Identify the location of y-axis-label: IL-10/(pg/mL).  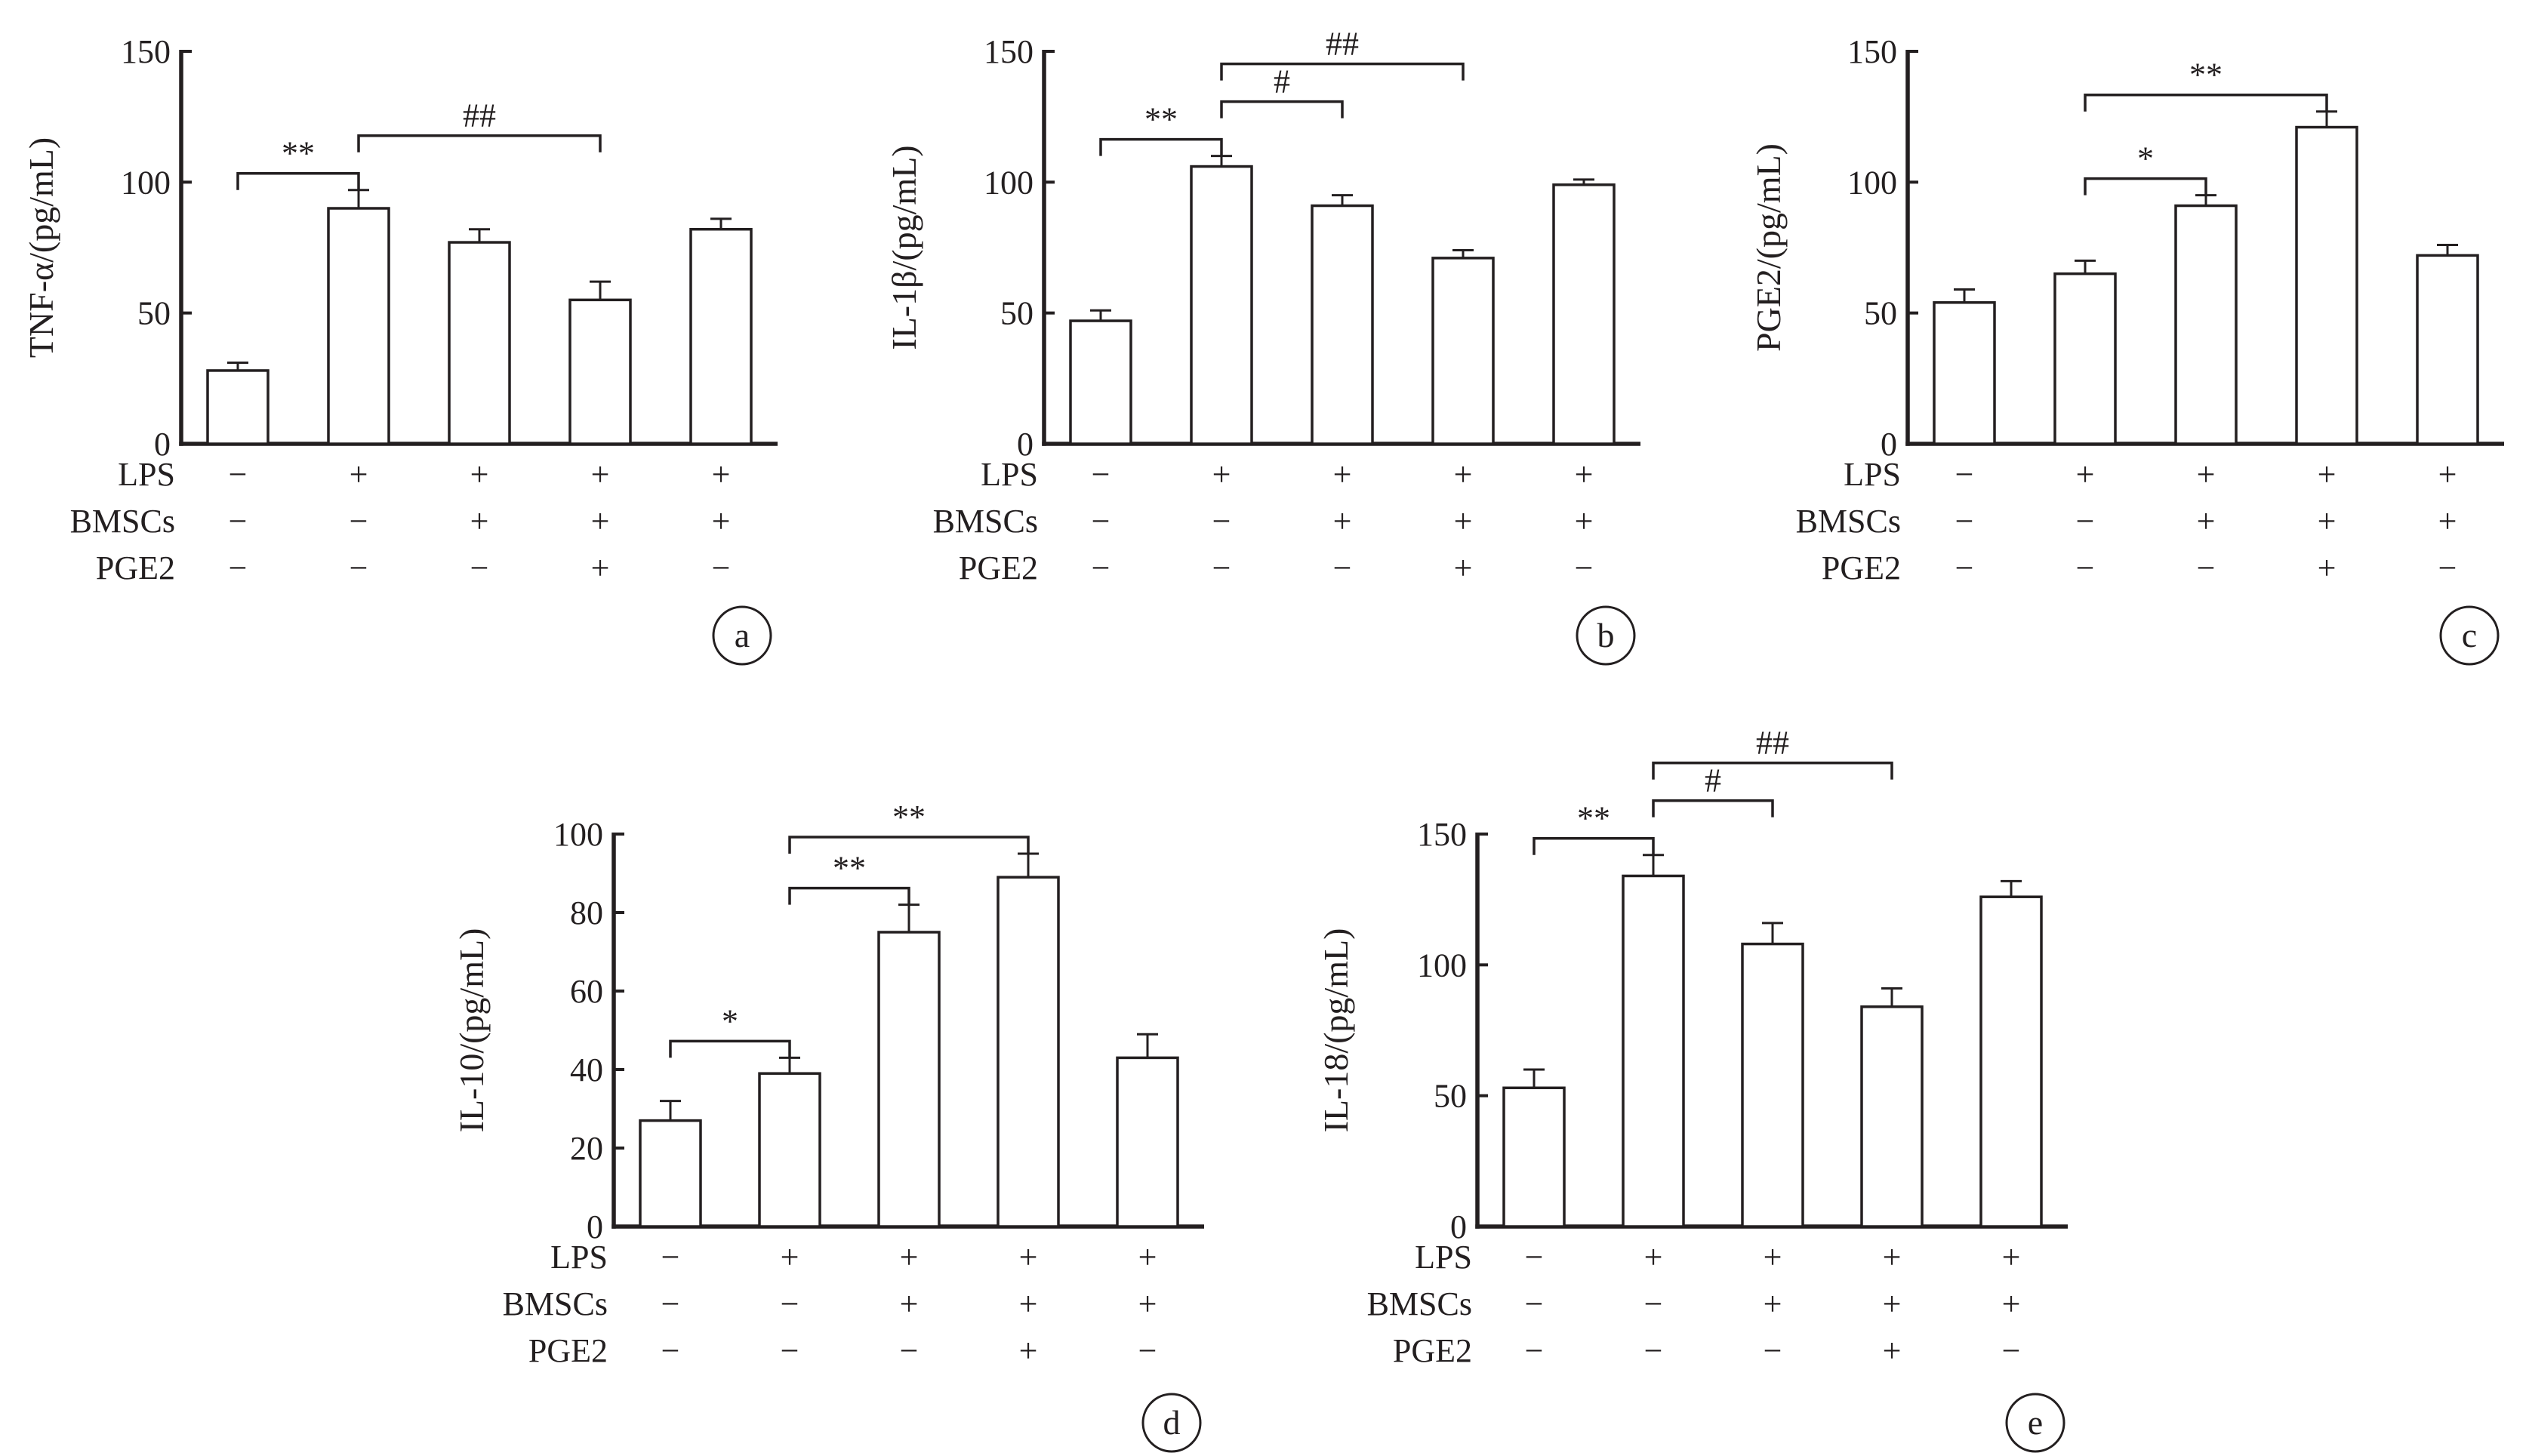
(471, 1030).